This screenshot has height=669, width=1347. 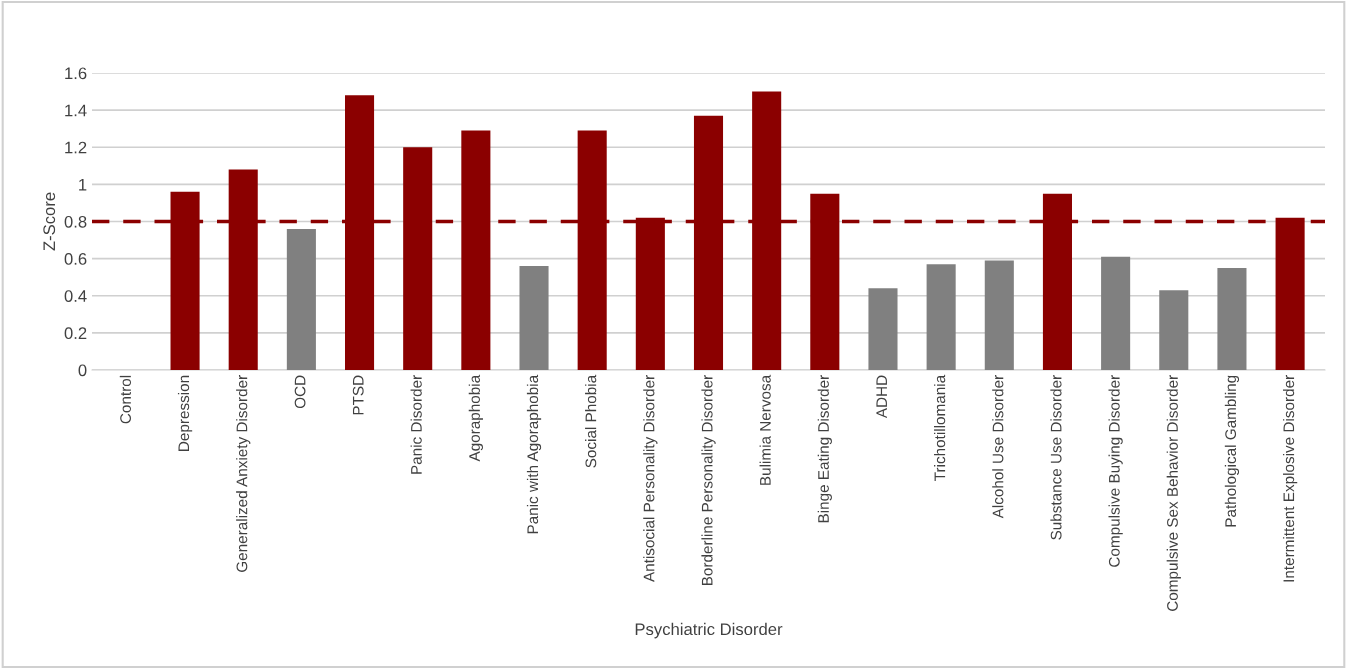 I want to click on x-tick-label: Borderline Personality Disorder, so click(x=708, y=480).